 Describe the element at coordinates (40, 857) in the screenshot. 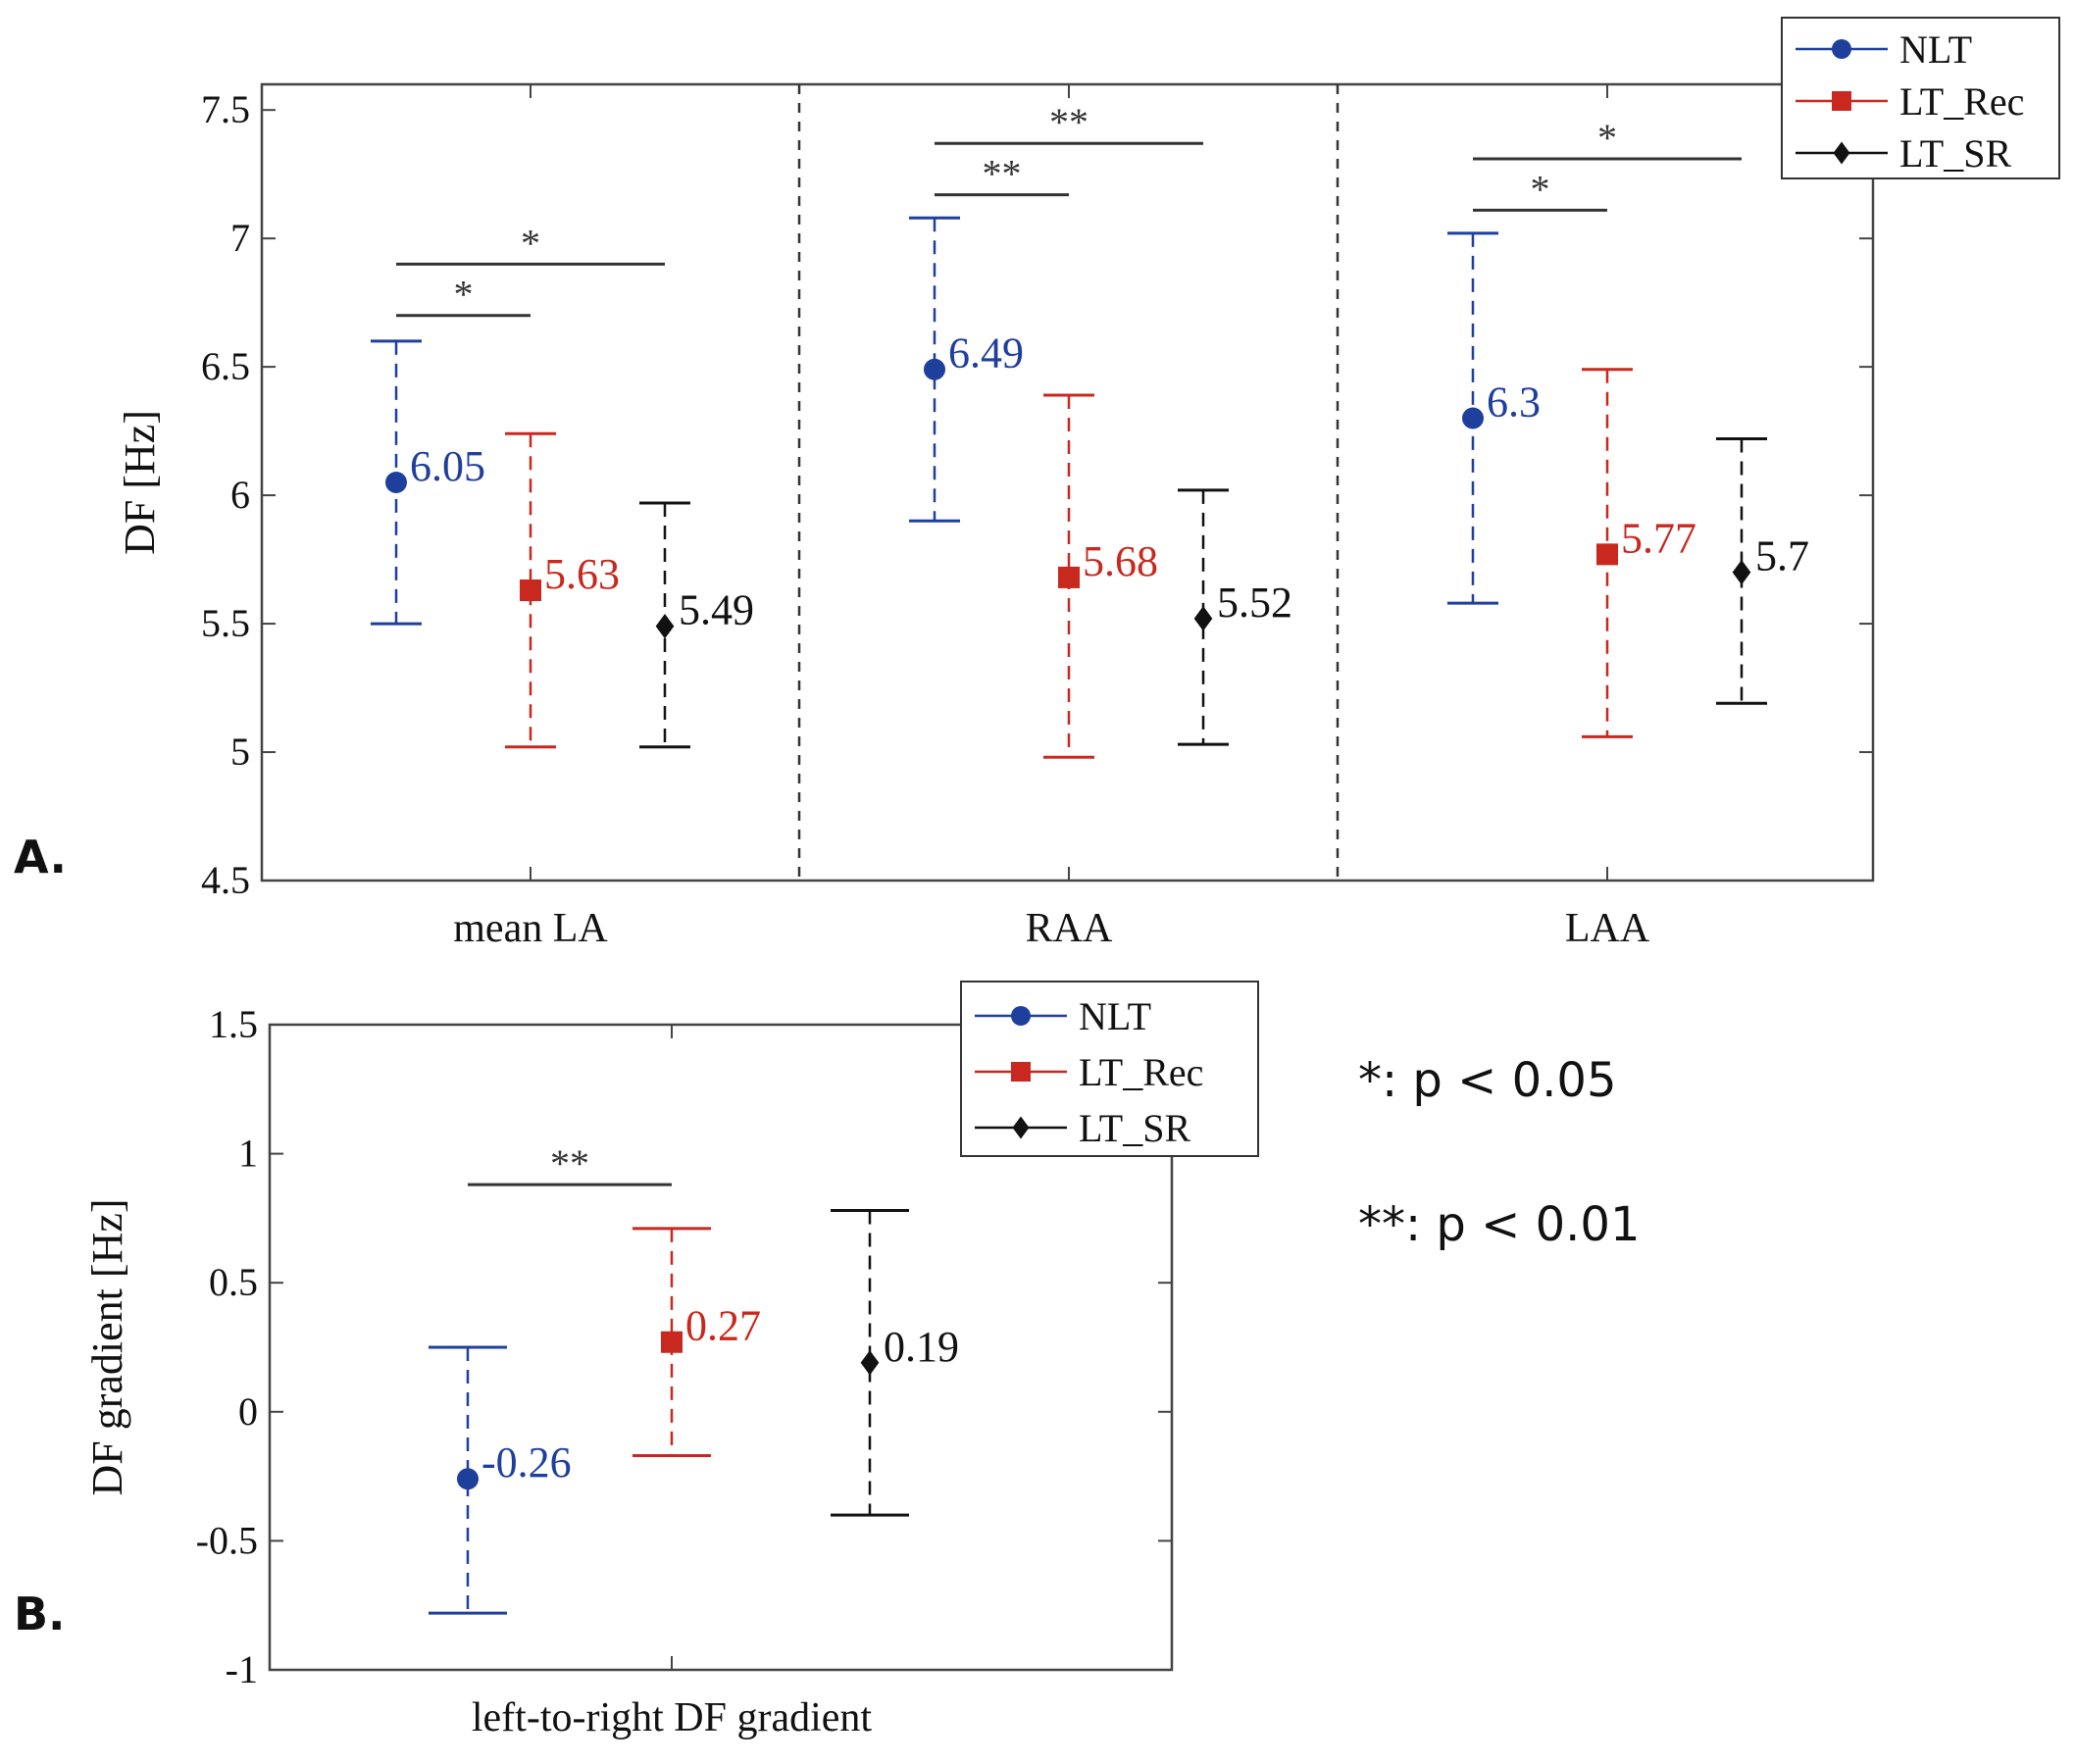

I see `a-panel-letter: A.` at that location.